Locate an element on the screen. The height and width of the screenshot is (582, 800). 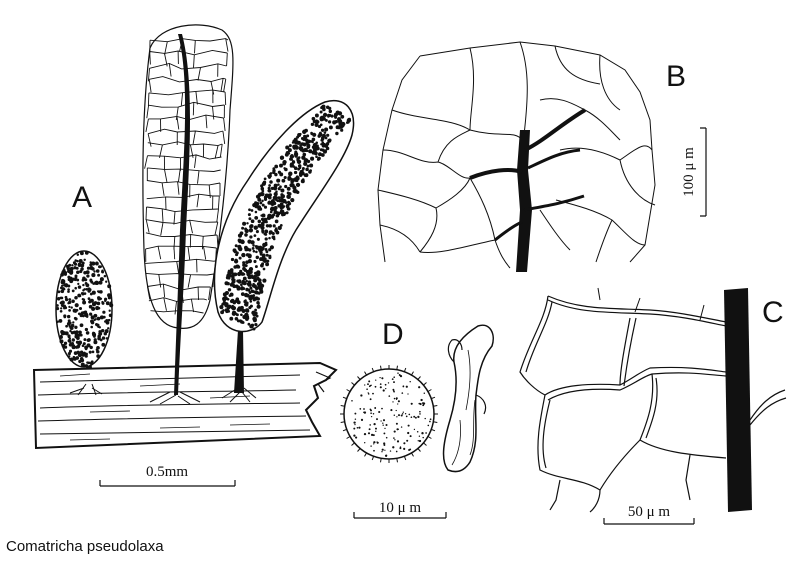
scale-label-d: 10 μ m is located at coordinates (400, 508).